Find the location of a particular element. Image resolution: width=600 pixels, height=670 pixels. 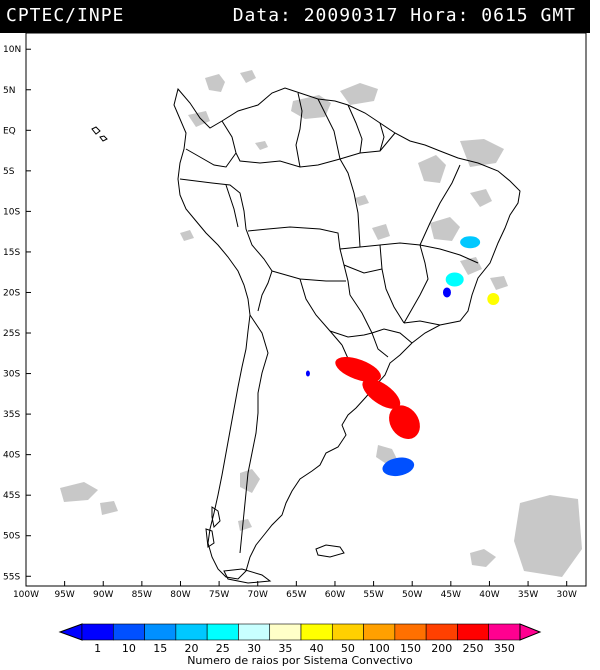

date-label: Data: is located at coordinates (262, 15).